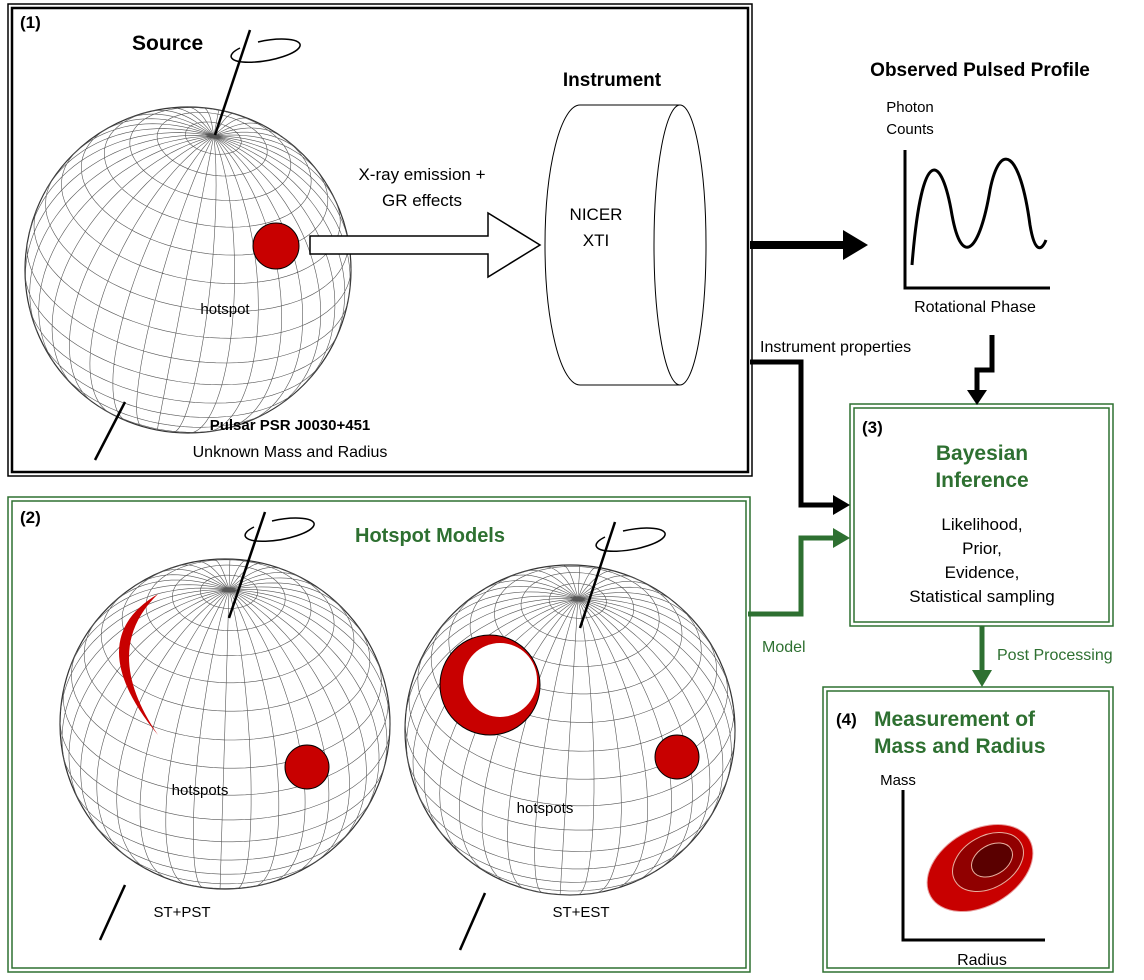  What do you see at coordinates (290, 425) in the screenshot?
I see `label: Pulsar PSR J0030+451` at bounding box center [290, 425].